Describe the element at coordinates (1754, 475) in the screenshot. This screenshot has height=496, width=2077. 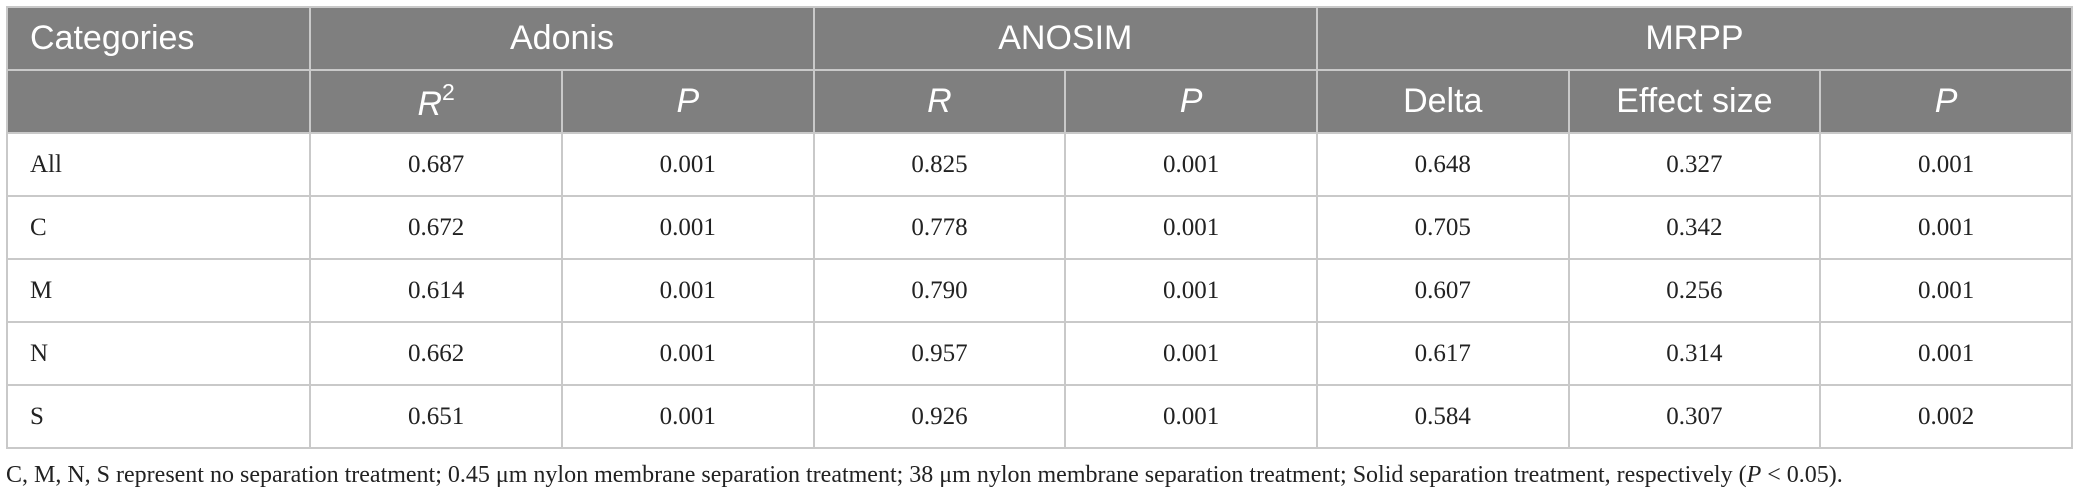
I see `footnote-p-symbol: P` at that location.